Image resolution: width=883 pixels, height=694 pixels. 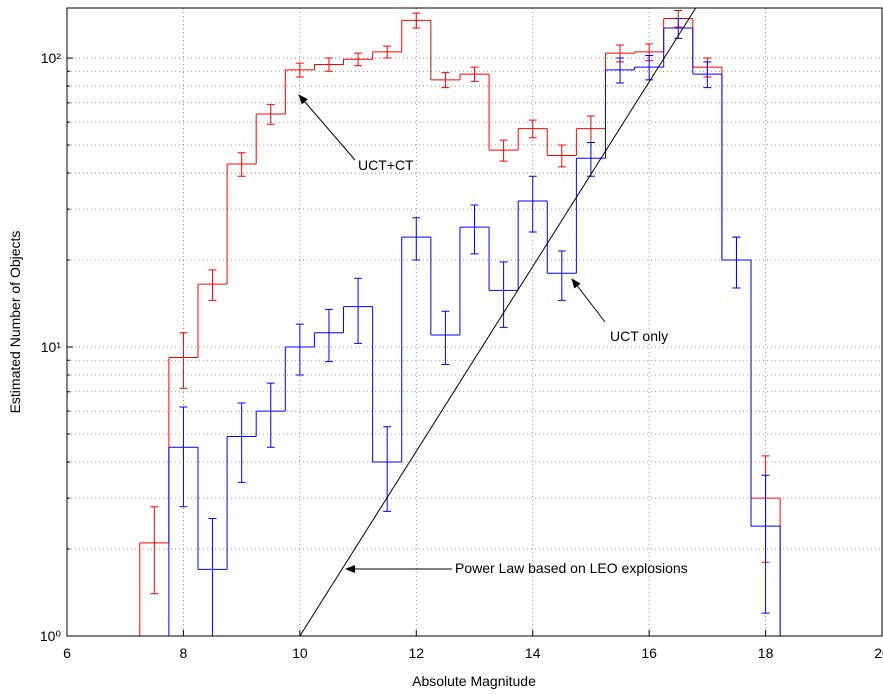 What do you see at coordinates (533, 653) in the screenshot?
I see `x-tick-label: 14` at bounding box center [533, 653].